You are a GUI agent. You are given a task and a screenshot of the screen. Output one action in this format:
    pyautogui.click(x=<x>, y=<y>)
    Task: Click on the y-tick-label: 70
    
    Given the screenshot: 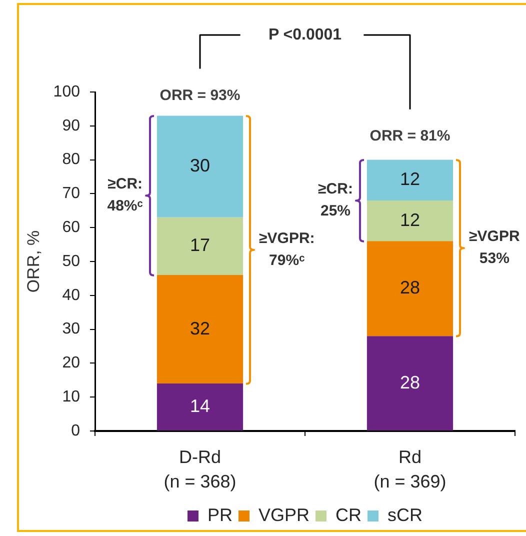 What is the action you would take?
    pyautogui.click(x=71, y=193)
    